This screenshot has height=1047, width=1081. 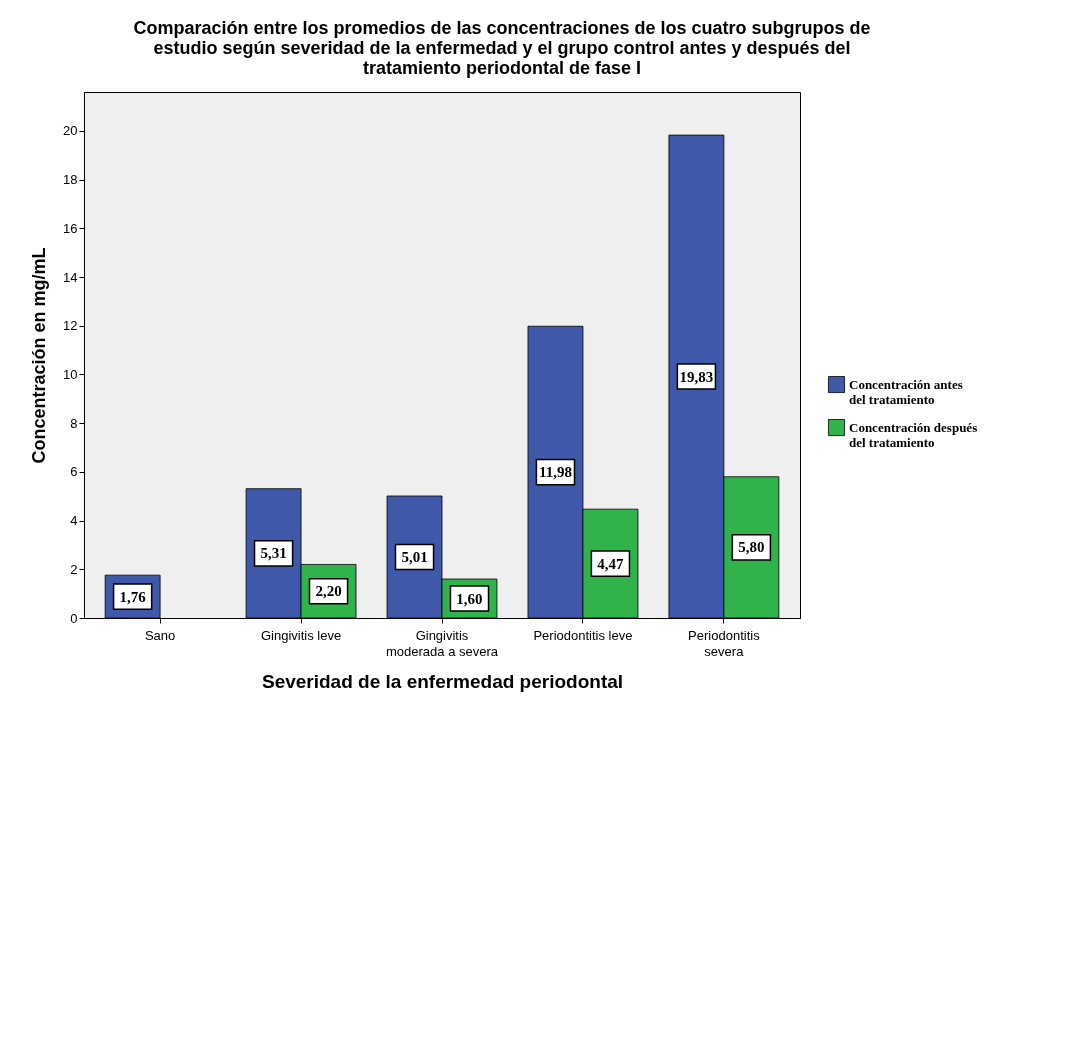 I want to click on x-tick-label: Gingivitis moderada a severa, so click(x=442, y=643).